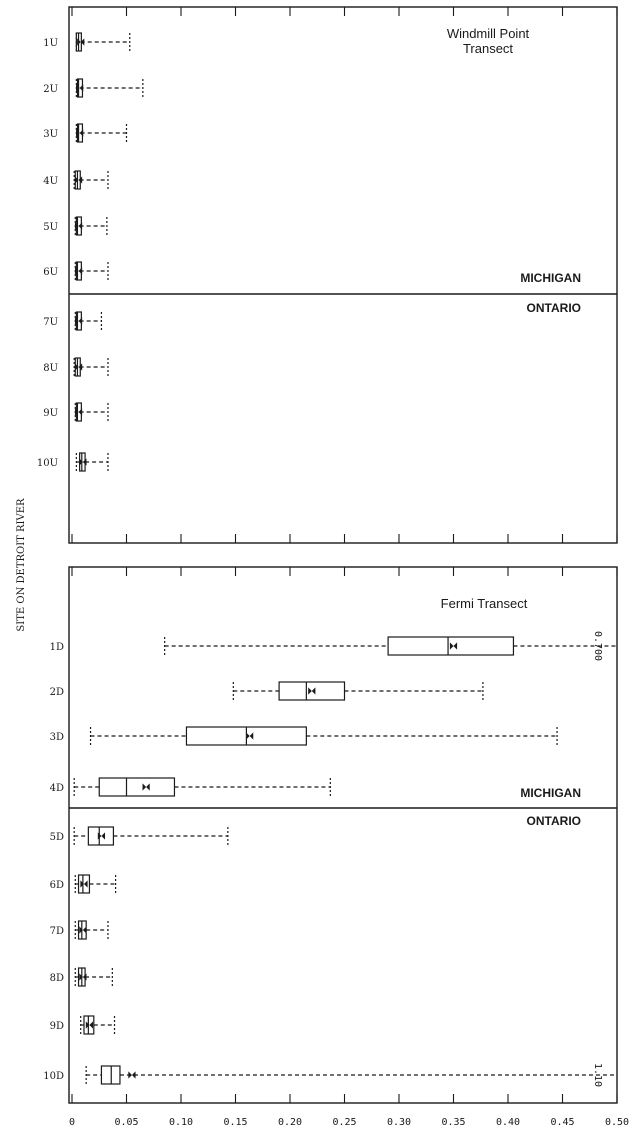  What do you see at coordinates (47, 463) in the screenshot?
I see `site-label: 10U` at bounding box center [47, 463].